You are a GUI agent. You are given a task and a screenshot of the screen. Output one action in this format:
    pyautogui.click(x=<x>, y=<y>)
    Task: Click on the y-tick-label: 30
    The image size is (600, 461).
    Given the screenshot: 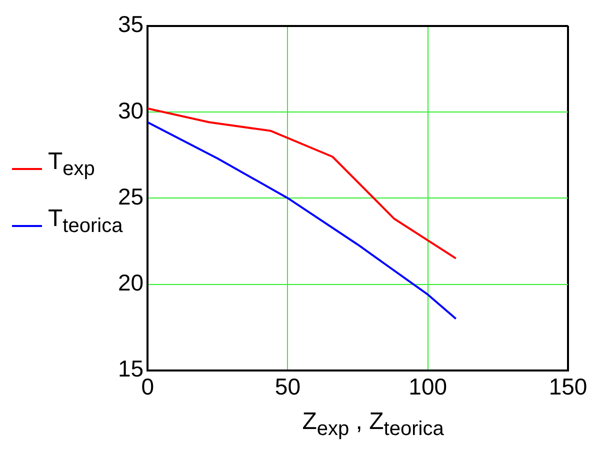 What is the action you would take?
    pyautogui.click(x=131, y=110)
    